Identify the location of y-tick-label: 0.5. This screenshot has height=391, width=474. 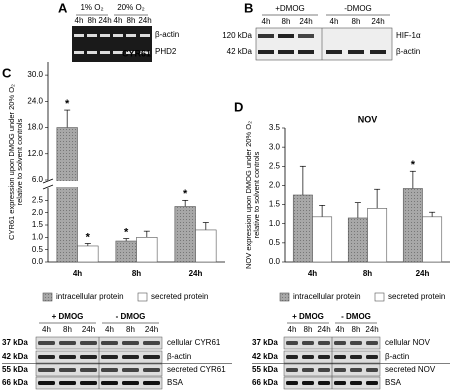
(275, 242).